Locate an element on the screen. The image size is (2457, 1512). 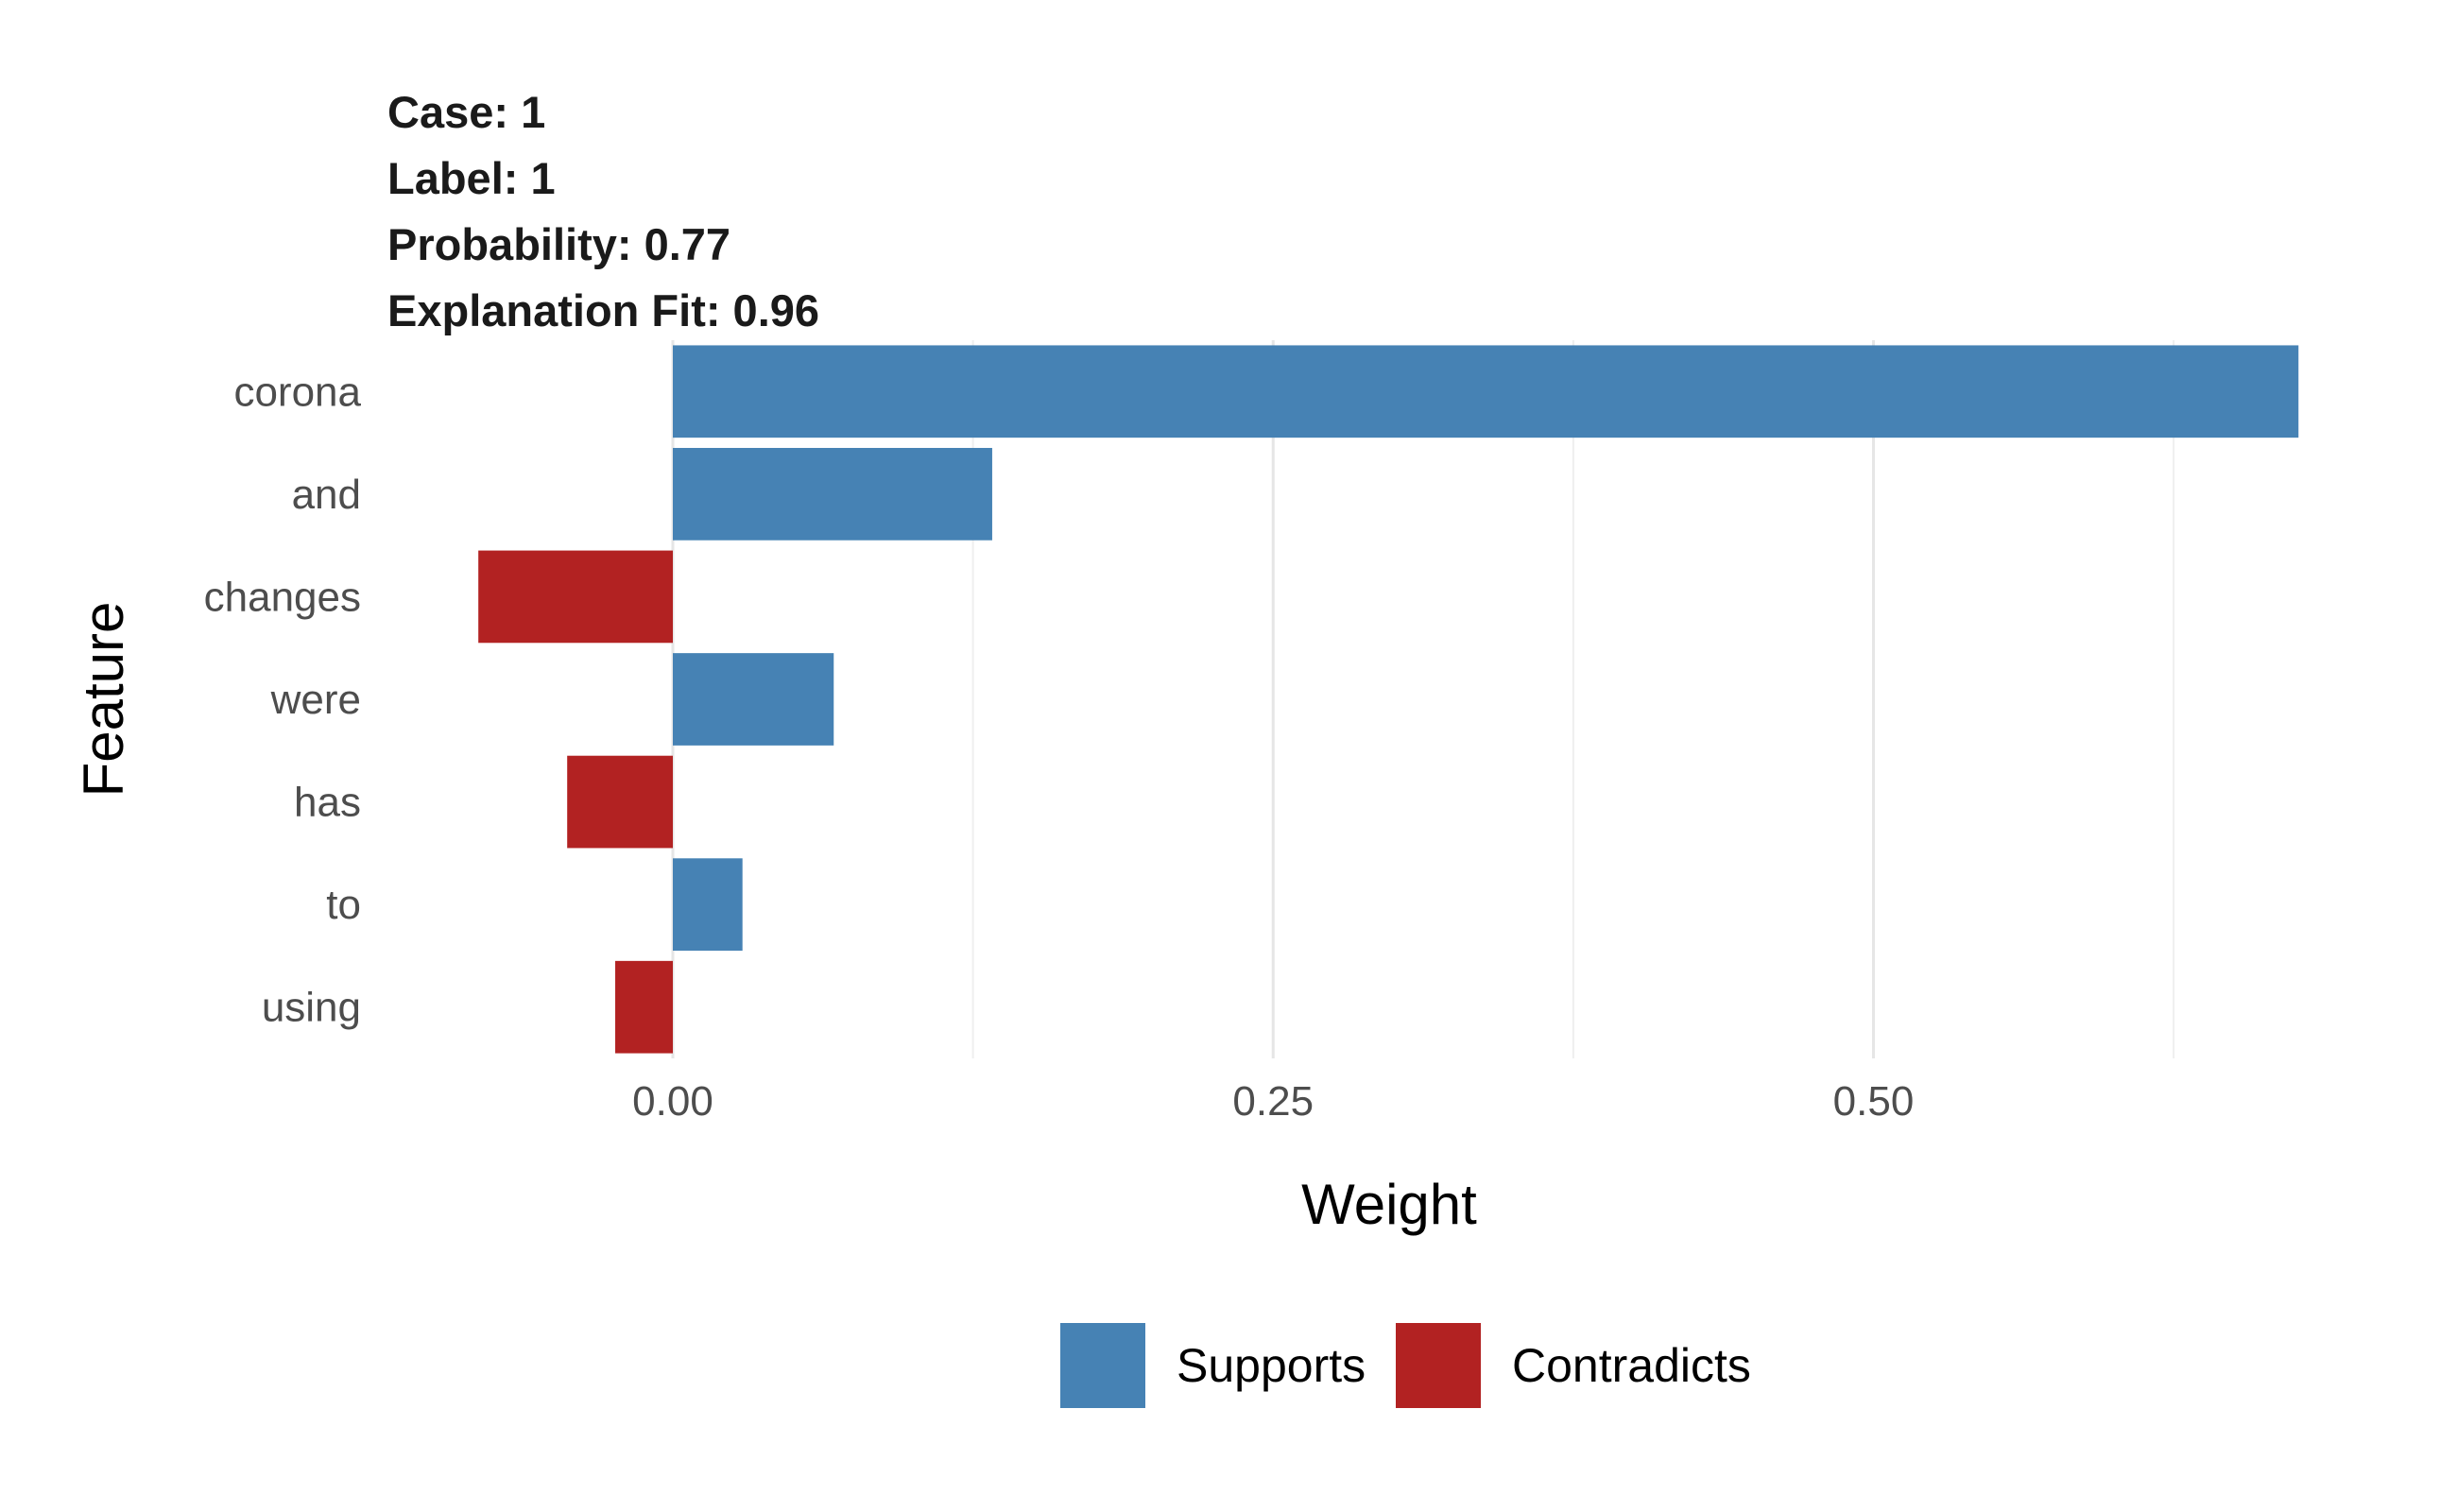
y-tick-label-to: to is located at coordinates (343, 905).